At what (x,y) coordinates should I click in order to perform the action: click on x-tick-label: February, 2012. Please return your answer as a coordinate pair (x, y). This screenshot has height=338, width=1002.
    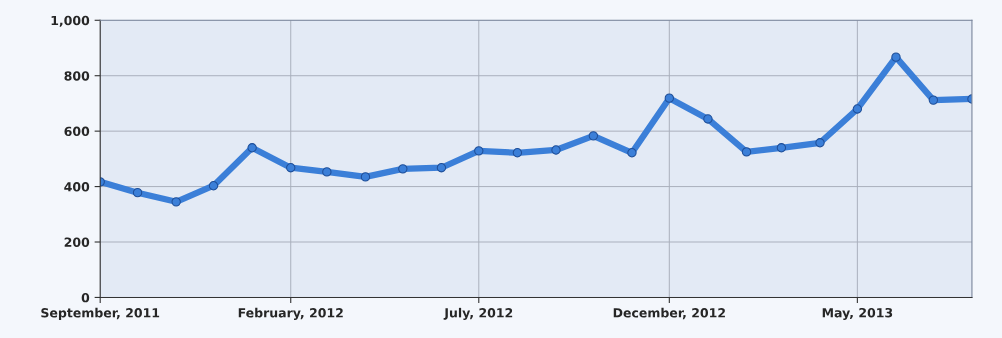
    Looking at the image, I should click on (290, 314).